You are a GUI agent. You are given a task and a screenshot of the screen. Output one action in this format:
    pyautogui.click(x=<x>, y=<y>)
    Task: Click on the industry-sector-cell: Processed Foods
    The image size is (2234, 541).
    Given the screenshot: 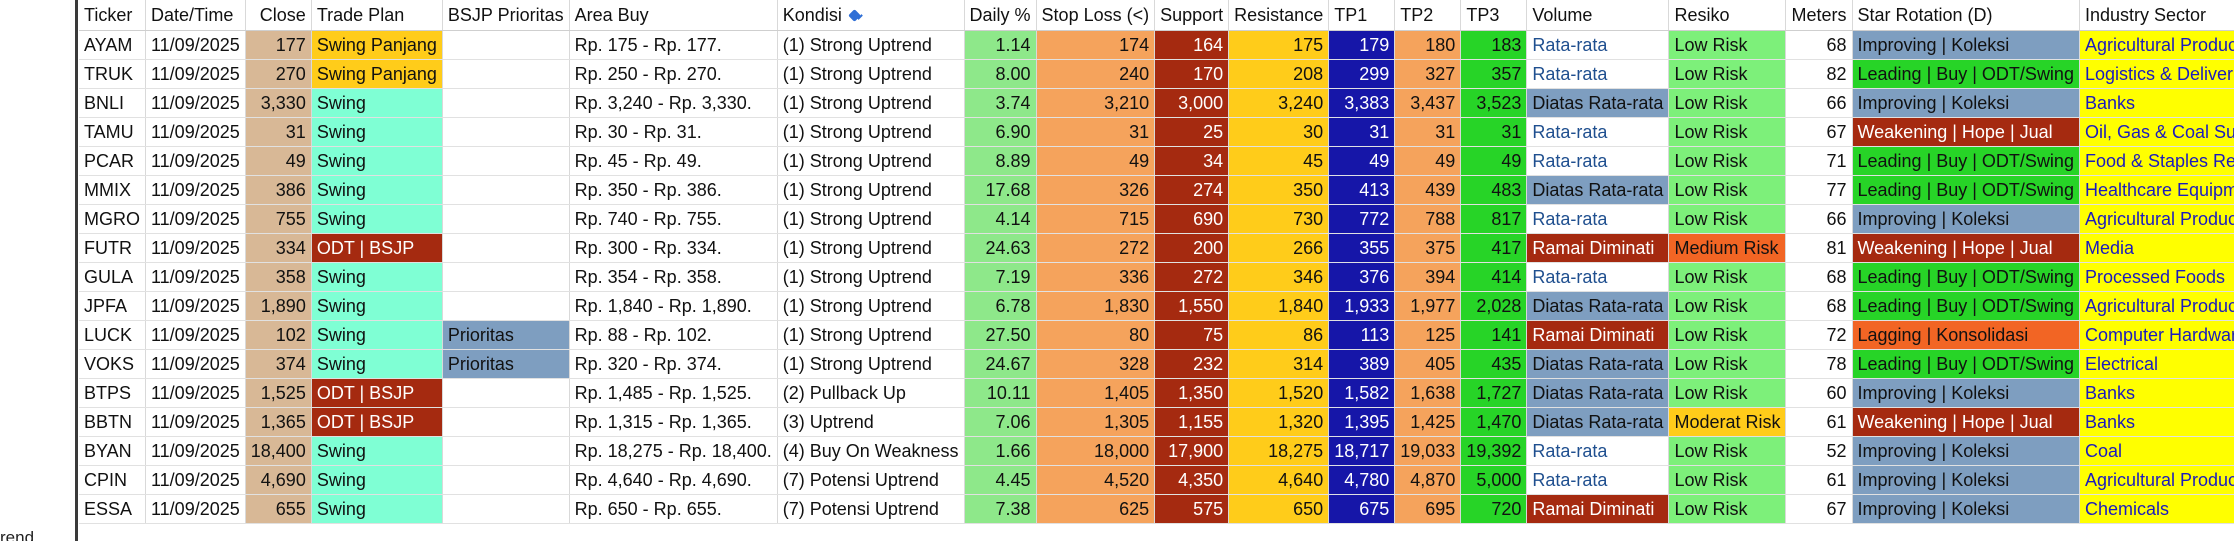 What is the action you would take?
    pyautogui.click(x=2156, y=277)
    